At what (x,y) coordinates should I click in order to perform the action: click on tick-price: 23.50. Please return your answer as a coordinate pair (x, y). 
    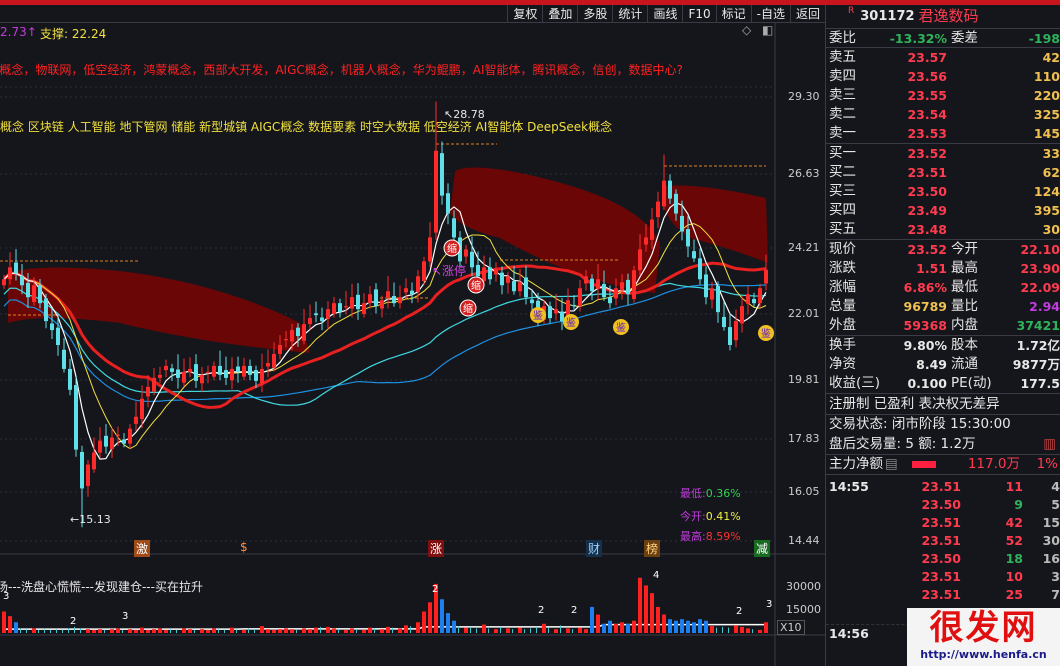
    Looking at the image, I should click on (941, 558).